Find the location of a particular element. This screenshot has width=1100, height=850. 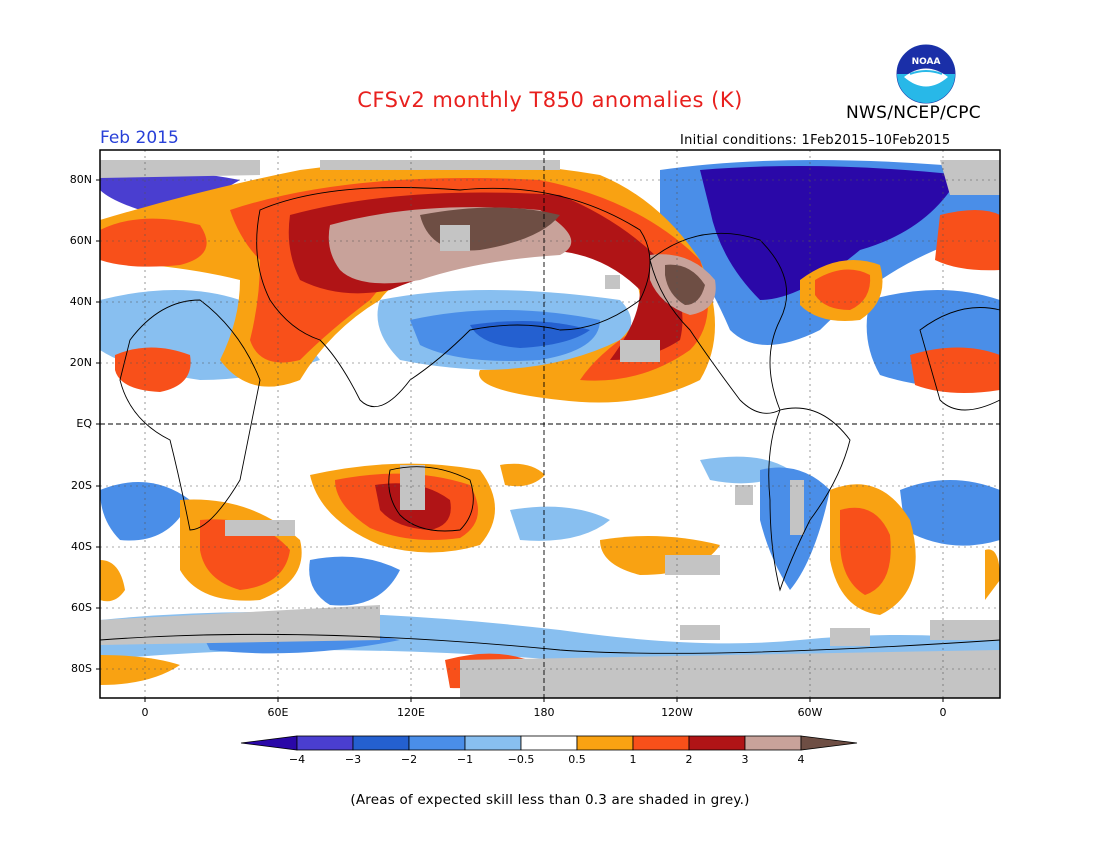

colorbar-label: 2 is located at coordinates (689, 759).